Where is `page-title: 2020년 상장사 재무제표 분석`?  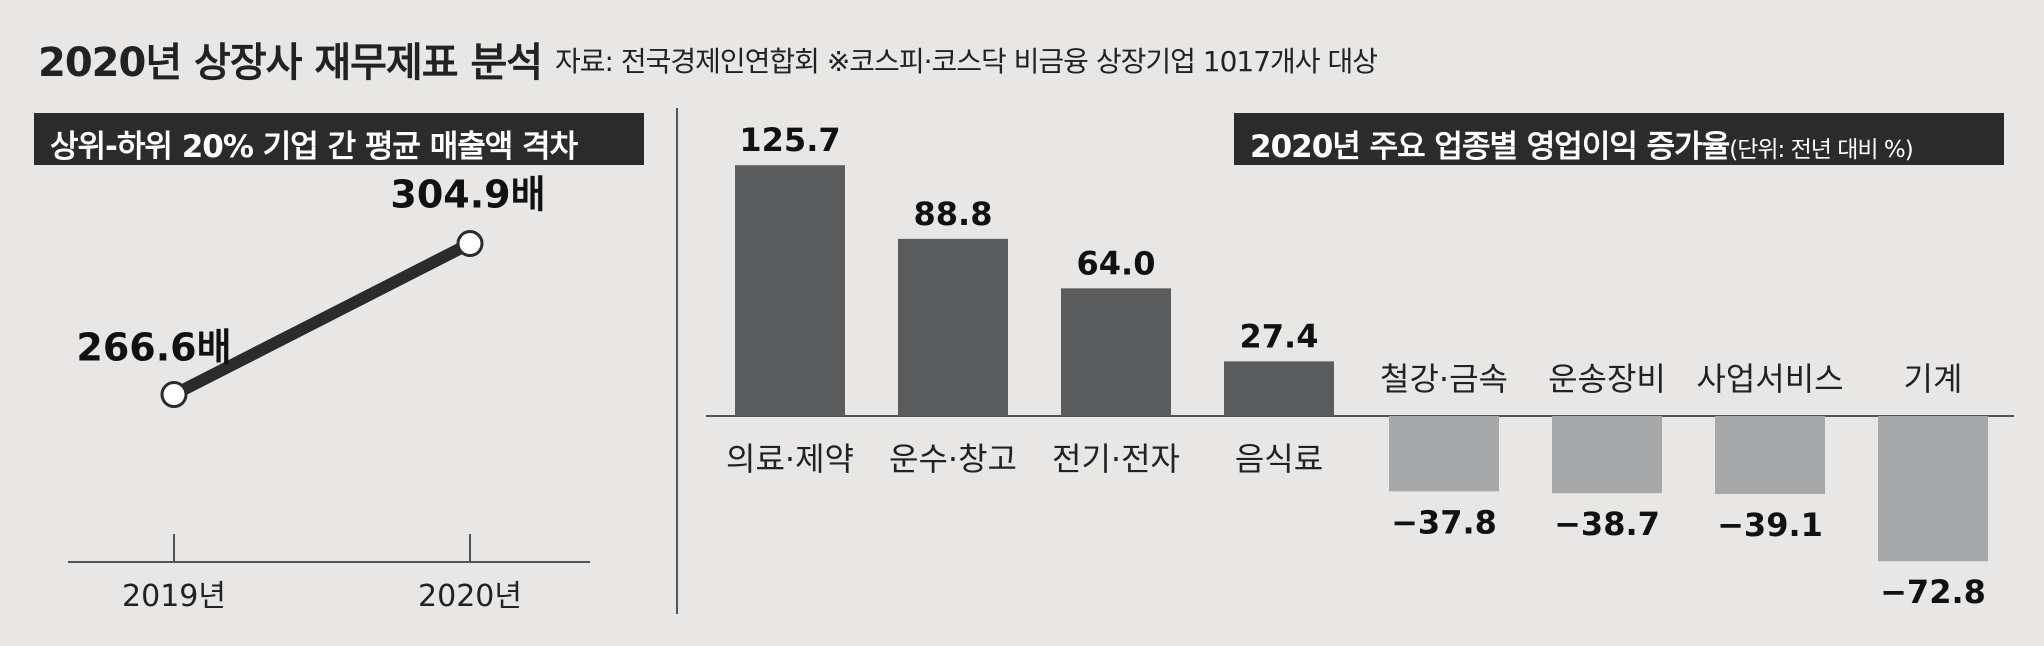 page-title: 2020년 상장사 재무제표 분석 is located at coordinates (290, 63).